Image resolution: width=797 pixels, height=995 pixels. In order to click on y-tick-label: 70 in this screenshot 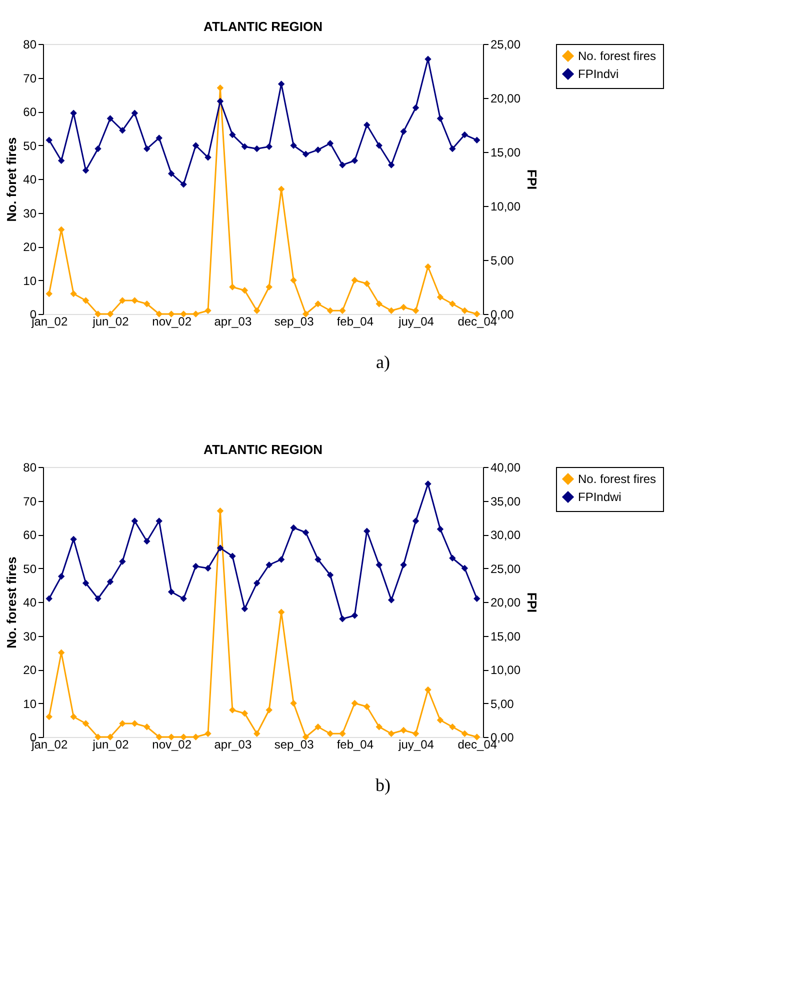, I will do `click(30, 78)`.